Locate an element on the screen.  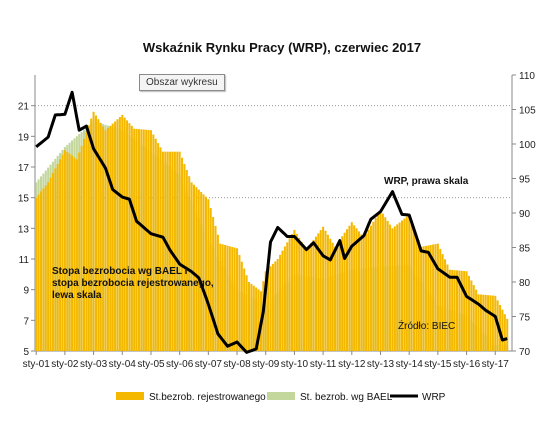
right-tick-label: 70 is located at coordinates (525, 352).